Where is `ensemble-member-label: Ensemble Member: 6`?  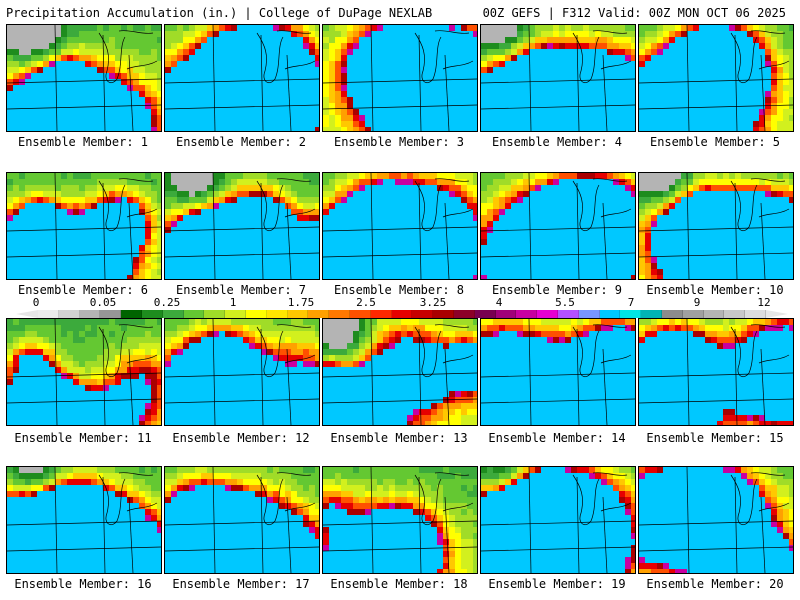 ensemble-member-label: Ensemble Member: 6 is located at coordinates (83, 290).